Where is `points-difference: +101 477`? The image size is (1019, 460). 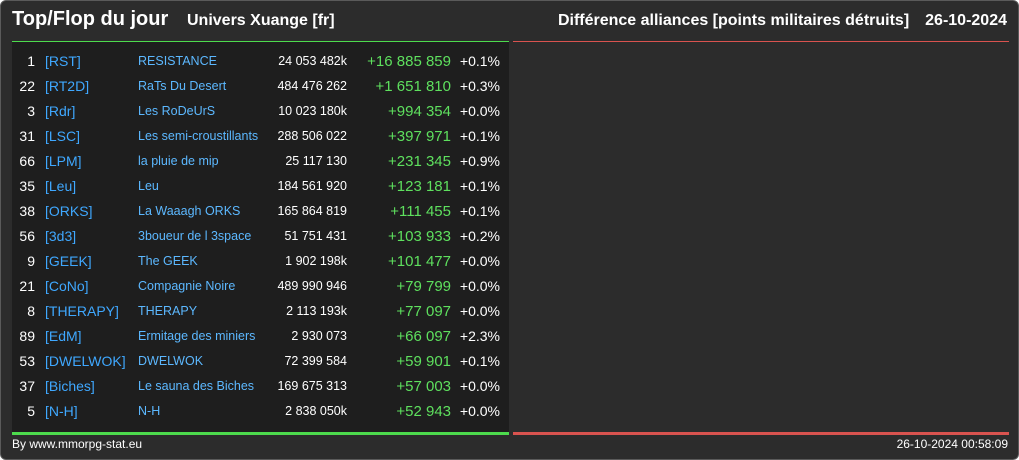 points-difference: +101 477 is located at coordinates (419, 261).